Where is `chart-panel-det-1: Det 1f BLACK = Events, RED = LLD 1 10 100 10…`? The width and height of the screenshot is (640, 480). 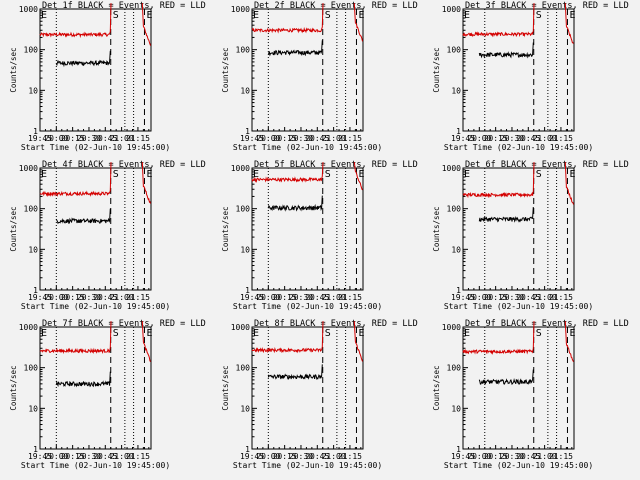
chart-panel-det-1: Det 1f BLACK = Events, RED = LLD 1 10 100 10… is located at coordinates (107, 76).